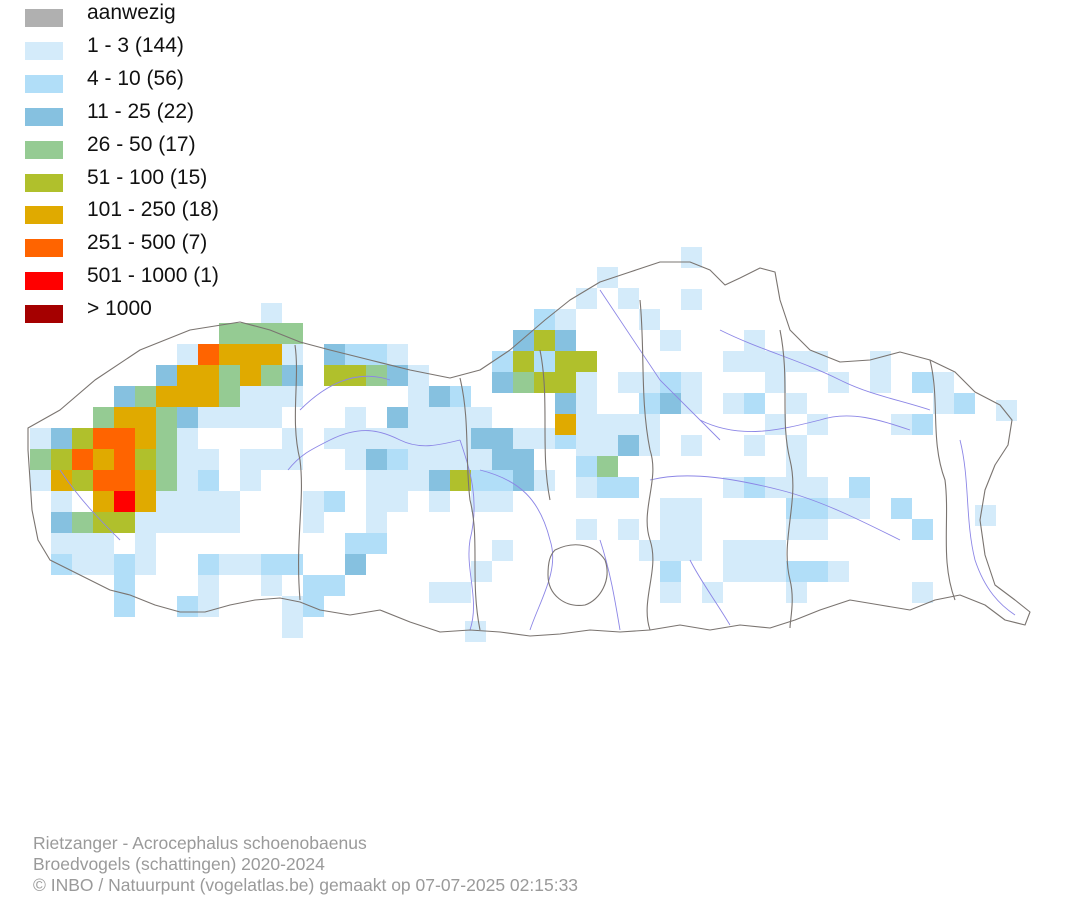  I want to click on legend-label: aanwezig, so click(131, 12).